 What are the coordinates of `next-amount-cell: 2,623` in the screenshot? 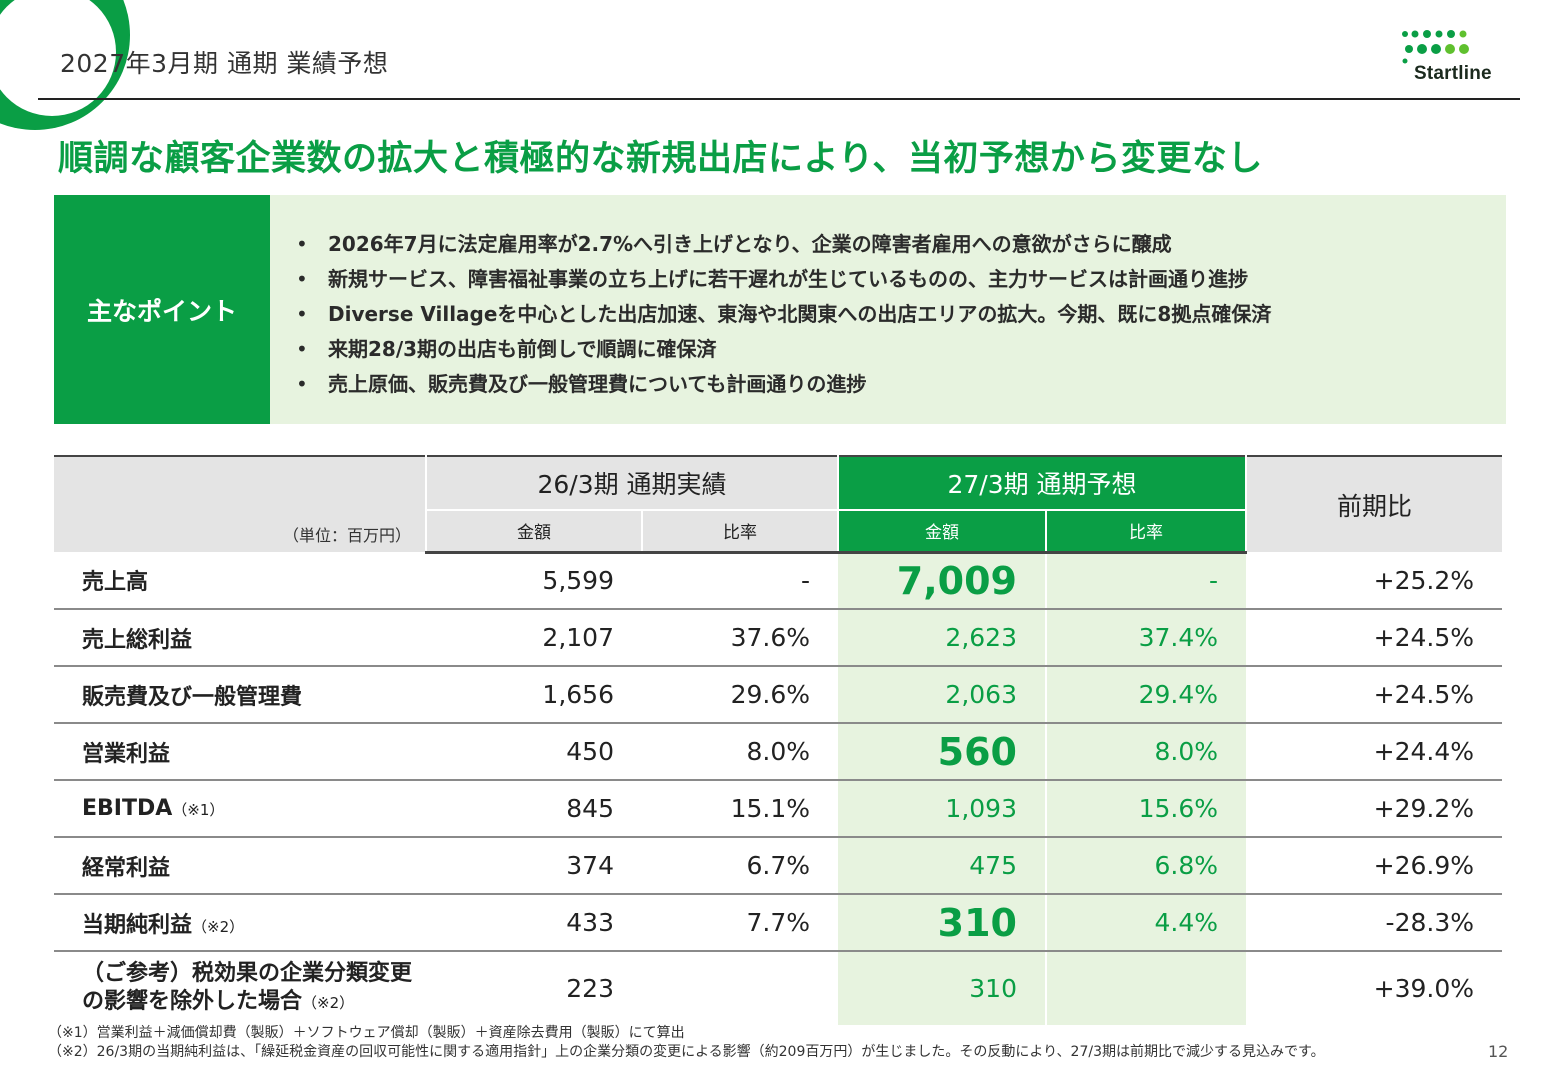 It's located at (942, 638).